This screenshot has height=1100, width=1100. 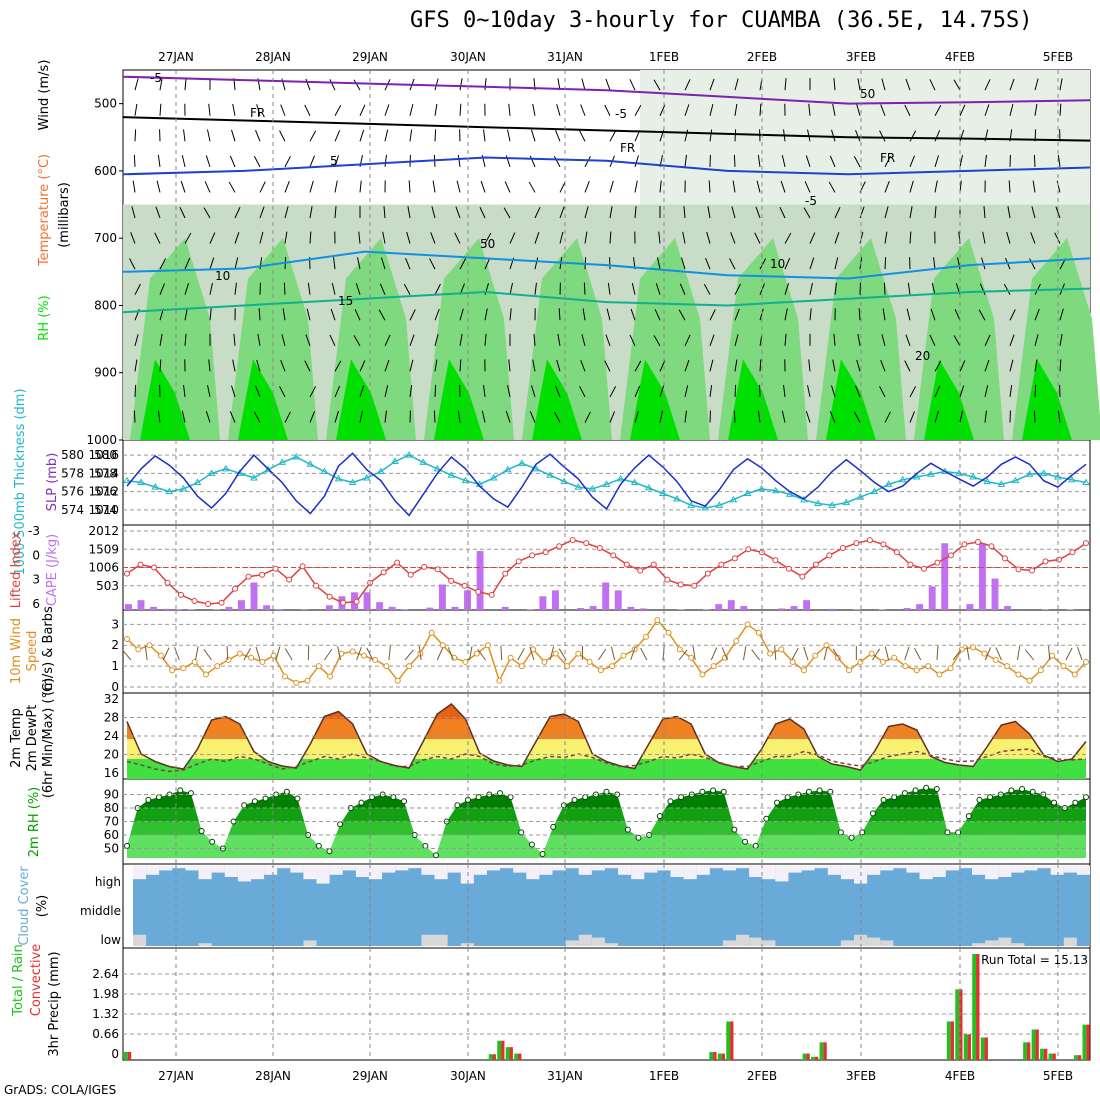 What do you see at coordinates (105, 510) in the screenshot?
I see `thickness-ytick: 574` at bounding box center [105, 510].